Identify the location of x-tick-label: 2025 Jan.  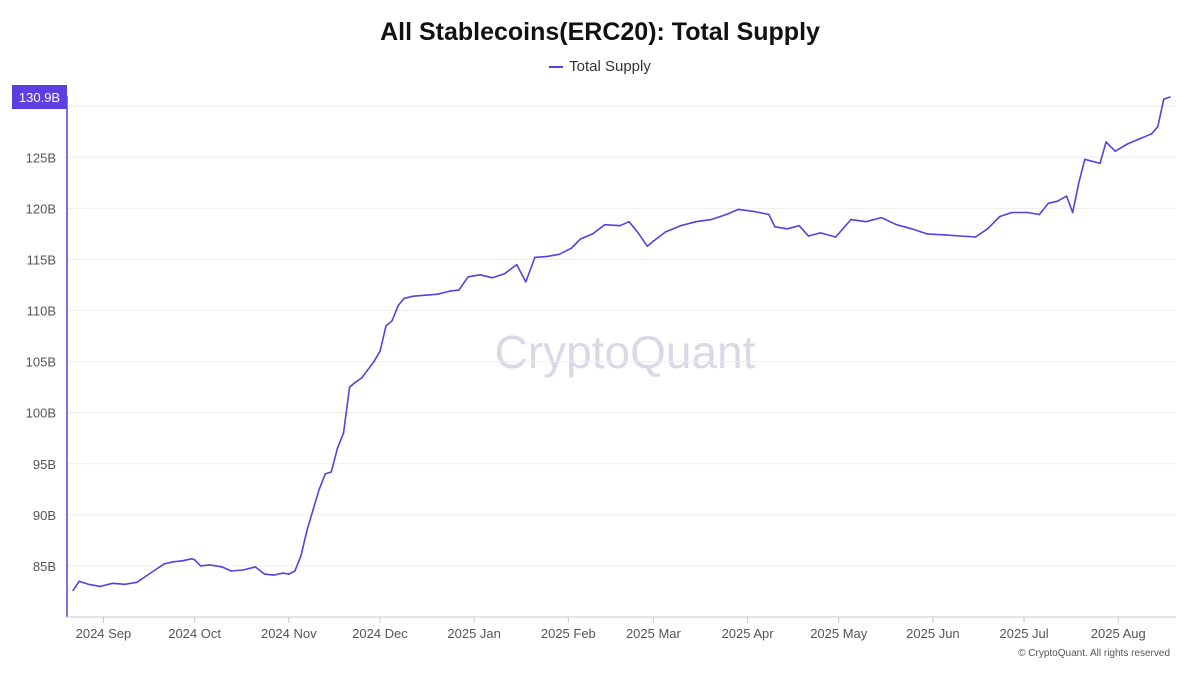
(474, 633).